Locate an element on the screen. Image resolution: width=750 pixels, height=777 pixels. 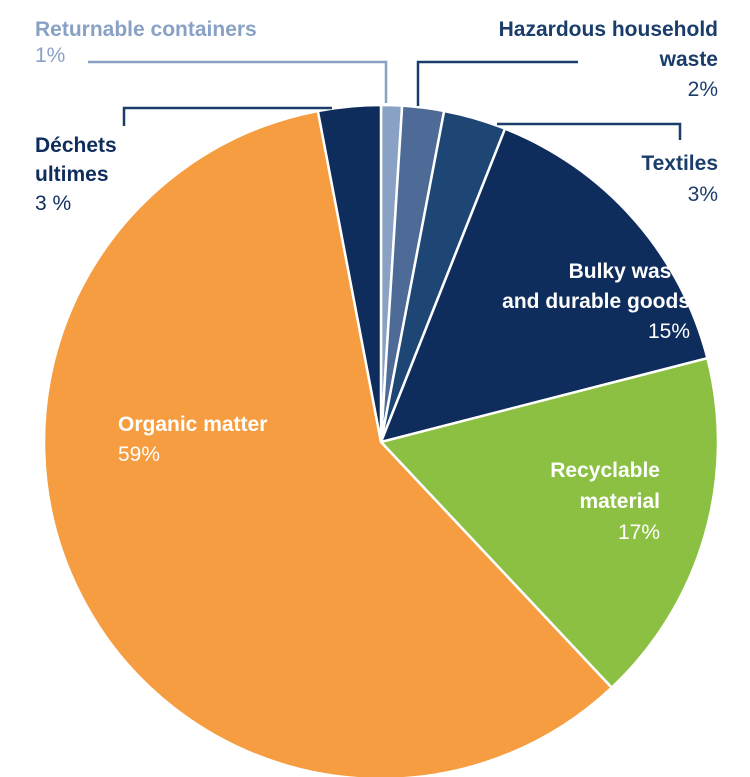
label-dechets-ultimes-name-line: ultimes is located at coordinates (72, 174).